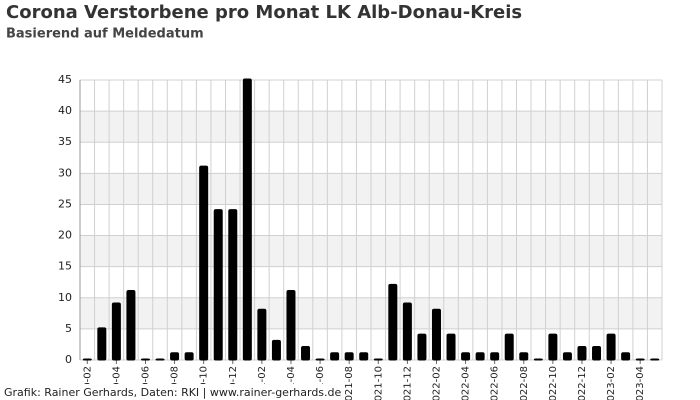 Image resolution: width=700 pixels, height=400 pixels. What do you see at coordinates (466, 383) in the screenshot?
I see `x-tick-label: 2022-04` at bounding box center [466, 383].